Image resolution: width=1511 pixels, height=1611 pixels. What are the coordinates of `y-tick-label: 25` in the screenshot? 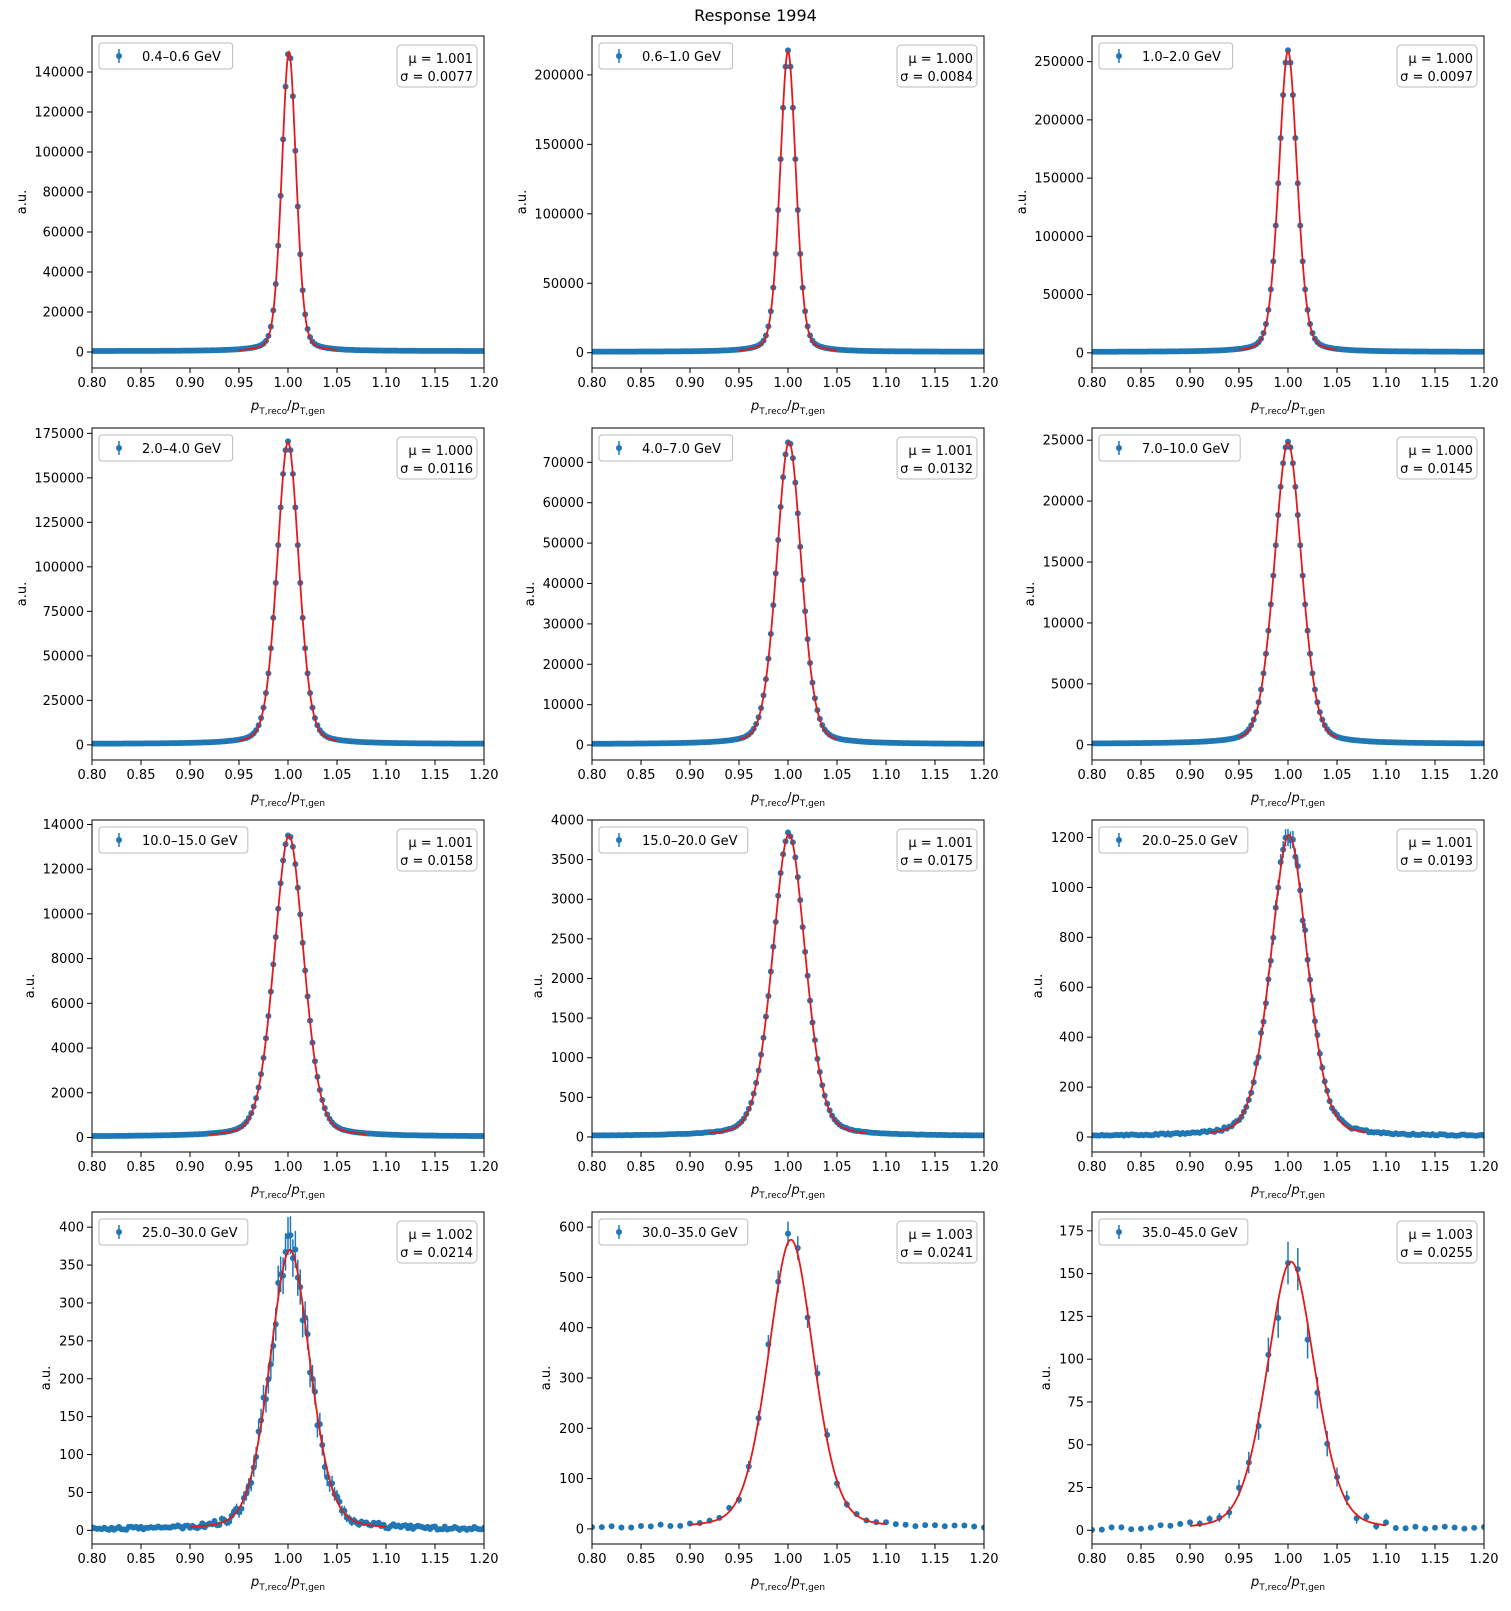 It's located at (1075, 1488).